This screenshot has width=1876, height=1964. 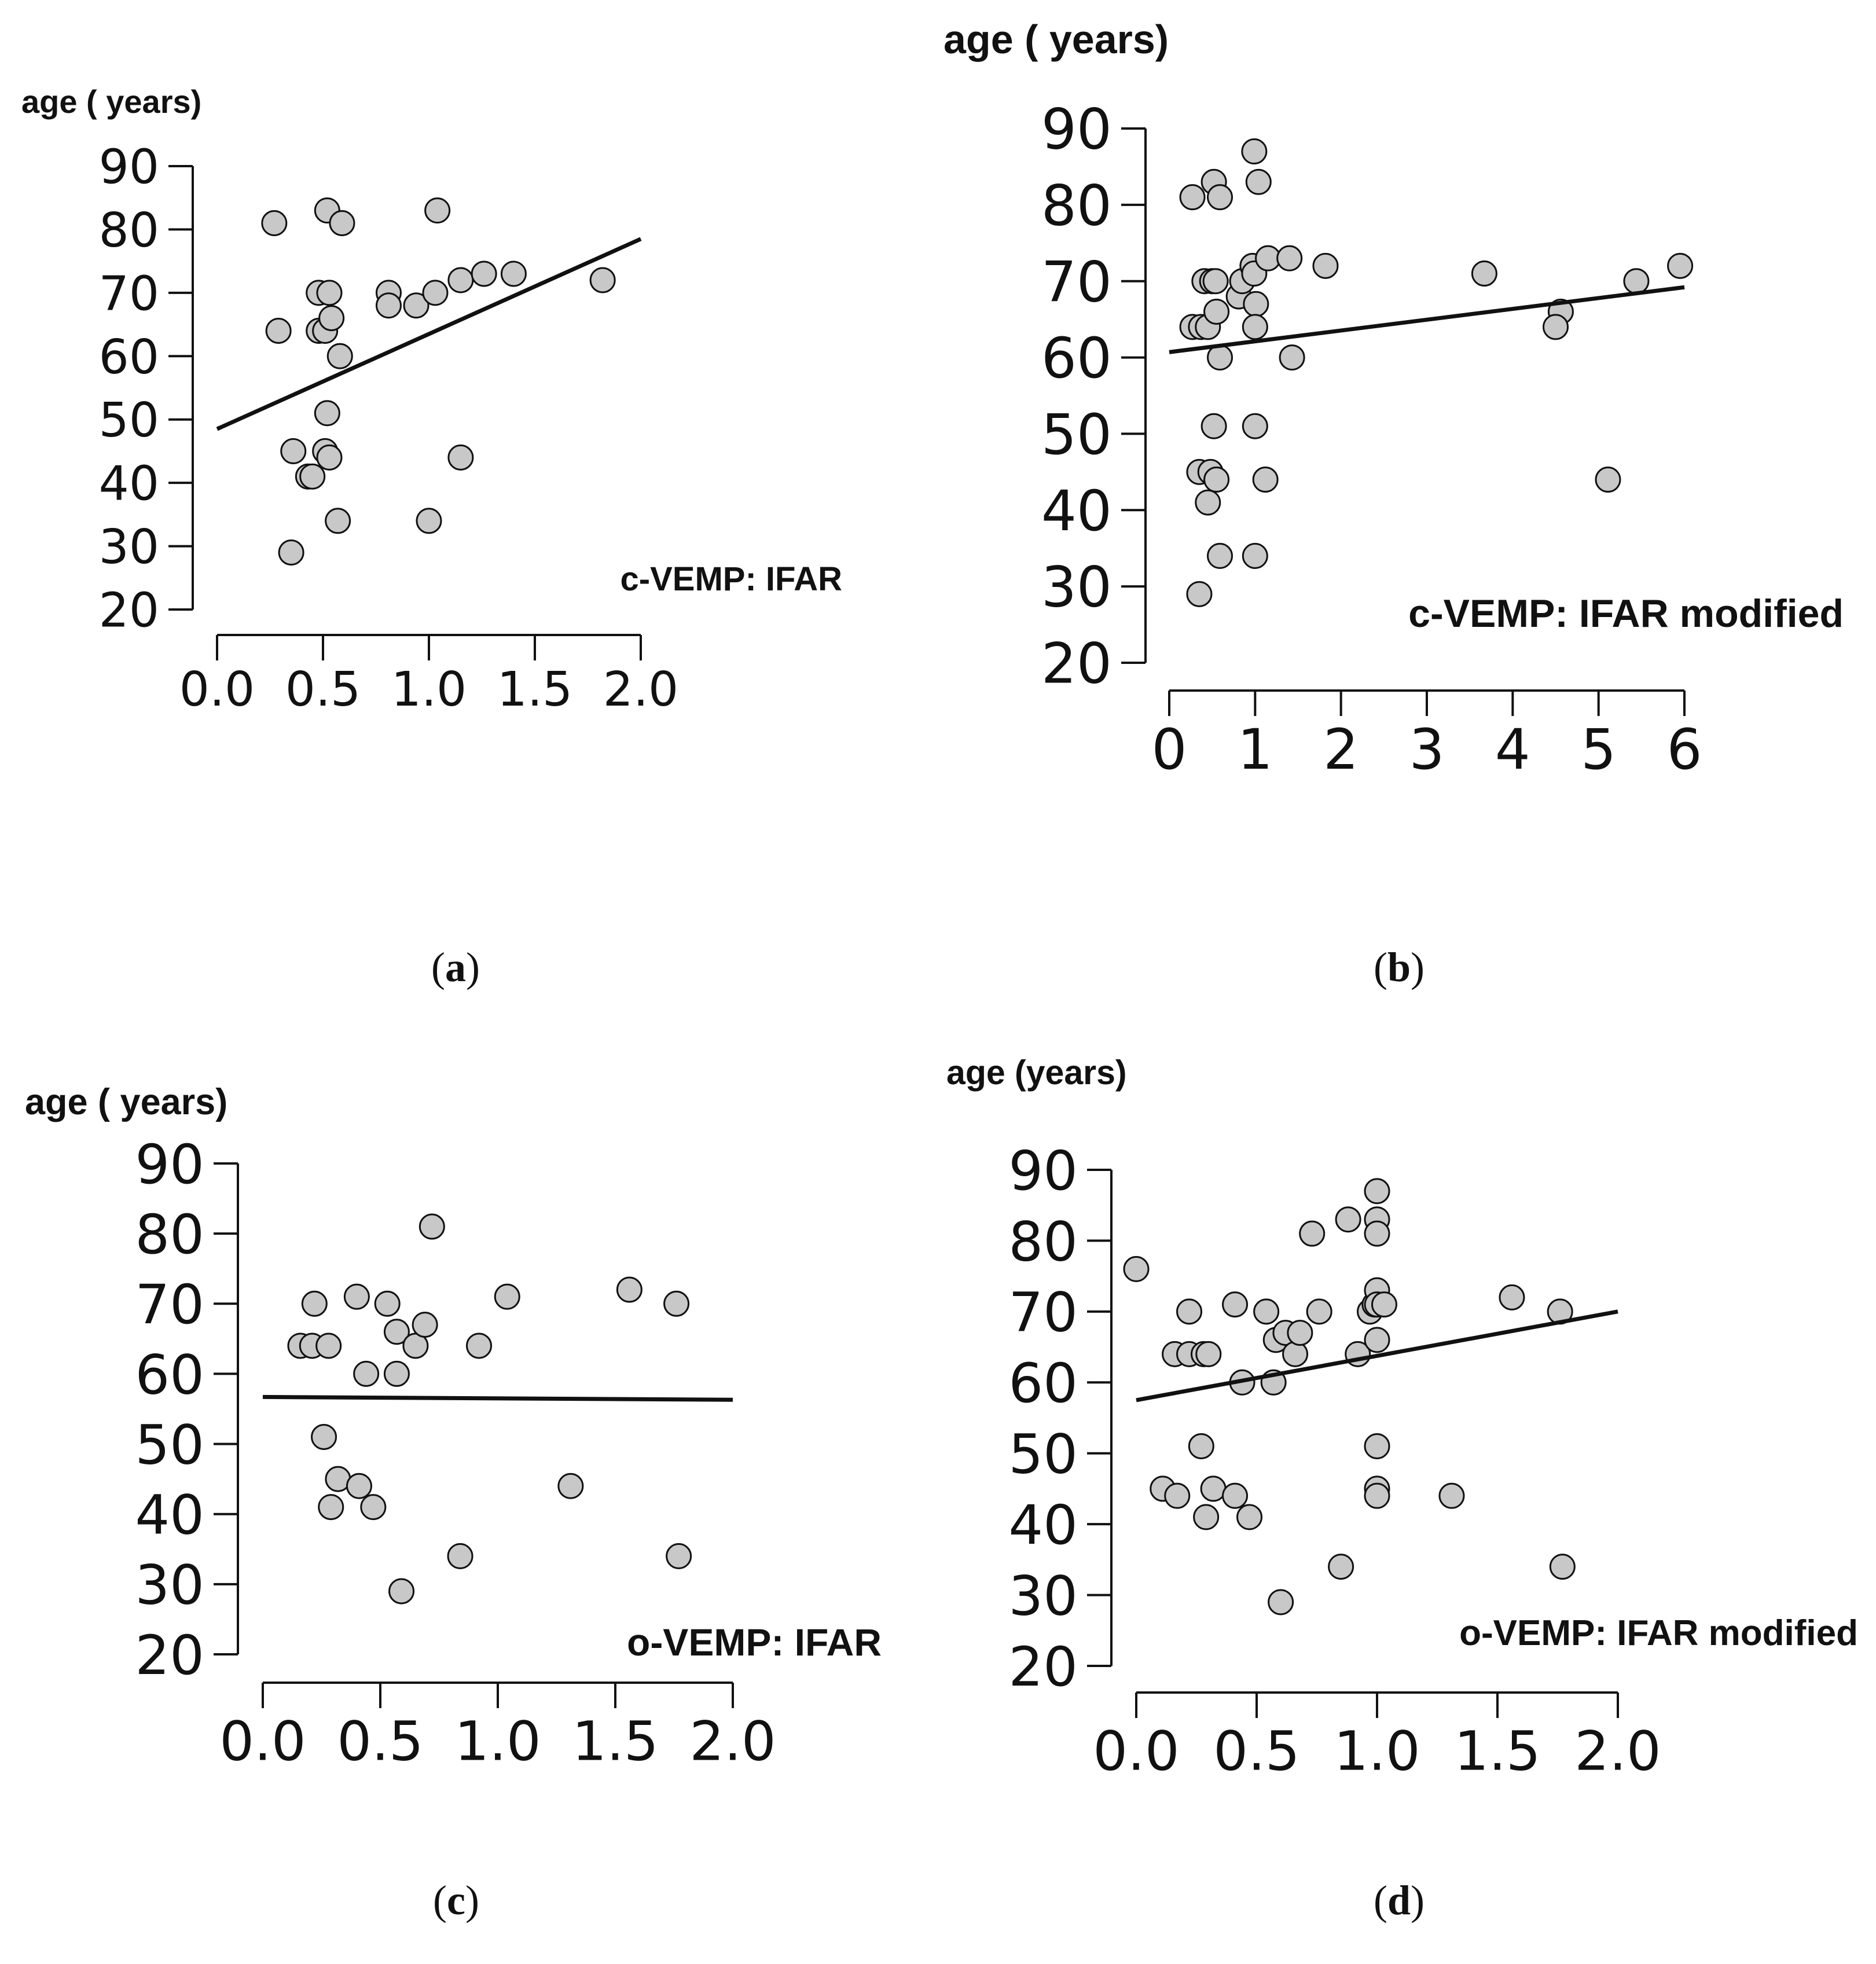 I want to click on y-tick-label-c-90: 90, so click(x=169, y=1164).